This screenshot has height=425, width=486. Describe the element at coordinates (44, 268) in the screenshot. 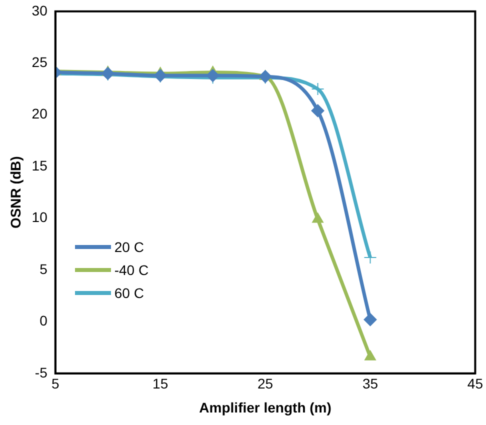

I see `y-tick-label: 5` at that location.